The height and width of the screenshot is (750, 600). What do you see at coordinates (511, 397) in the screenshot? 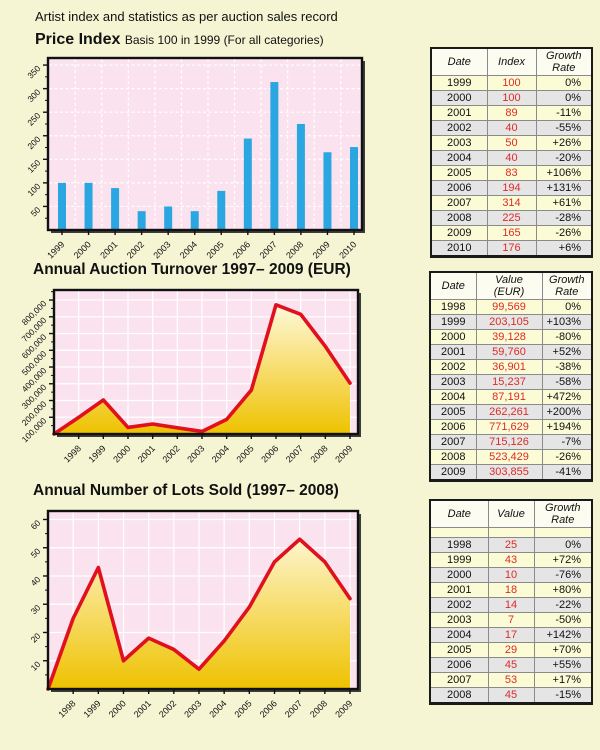
I see `table-row: 2004 87,191 +472%` at bounding box center [511, 397].